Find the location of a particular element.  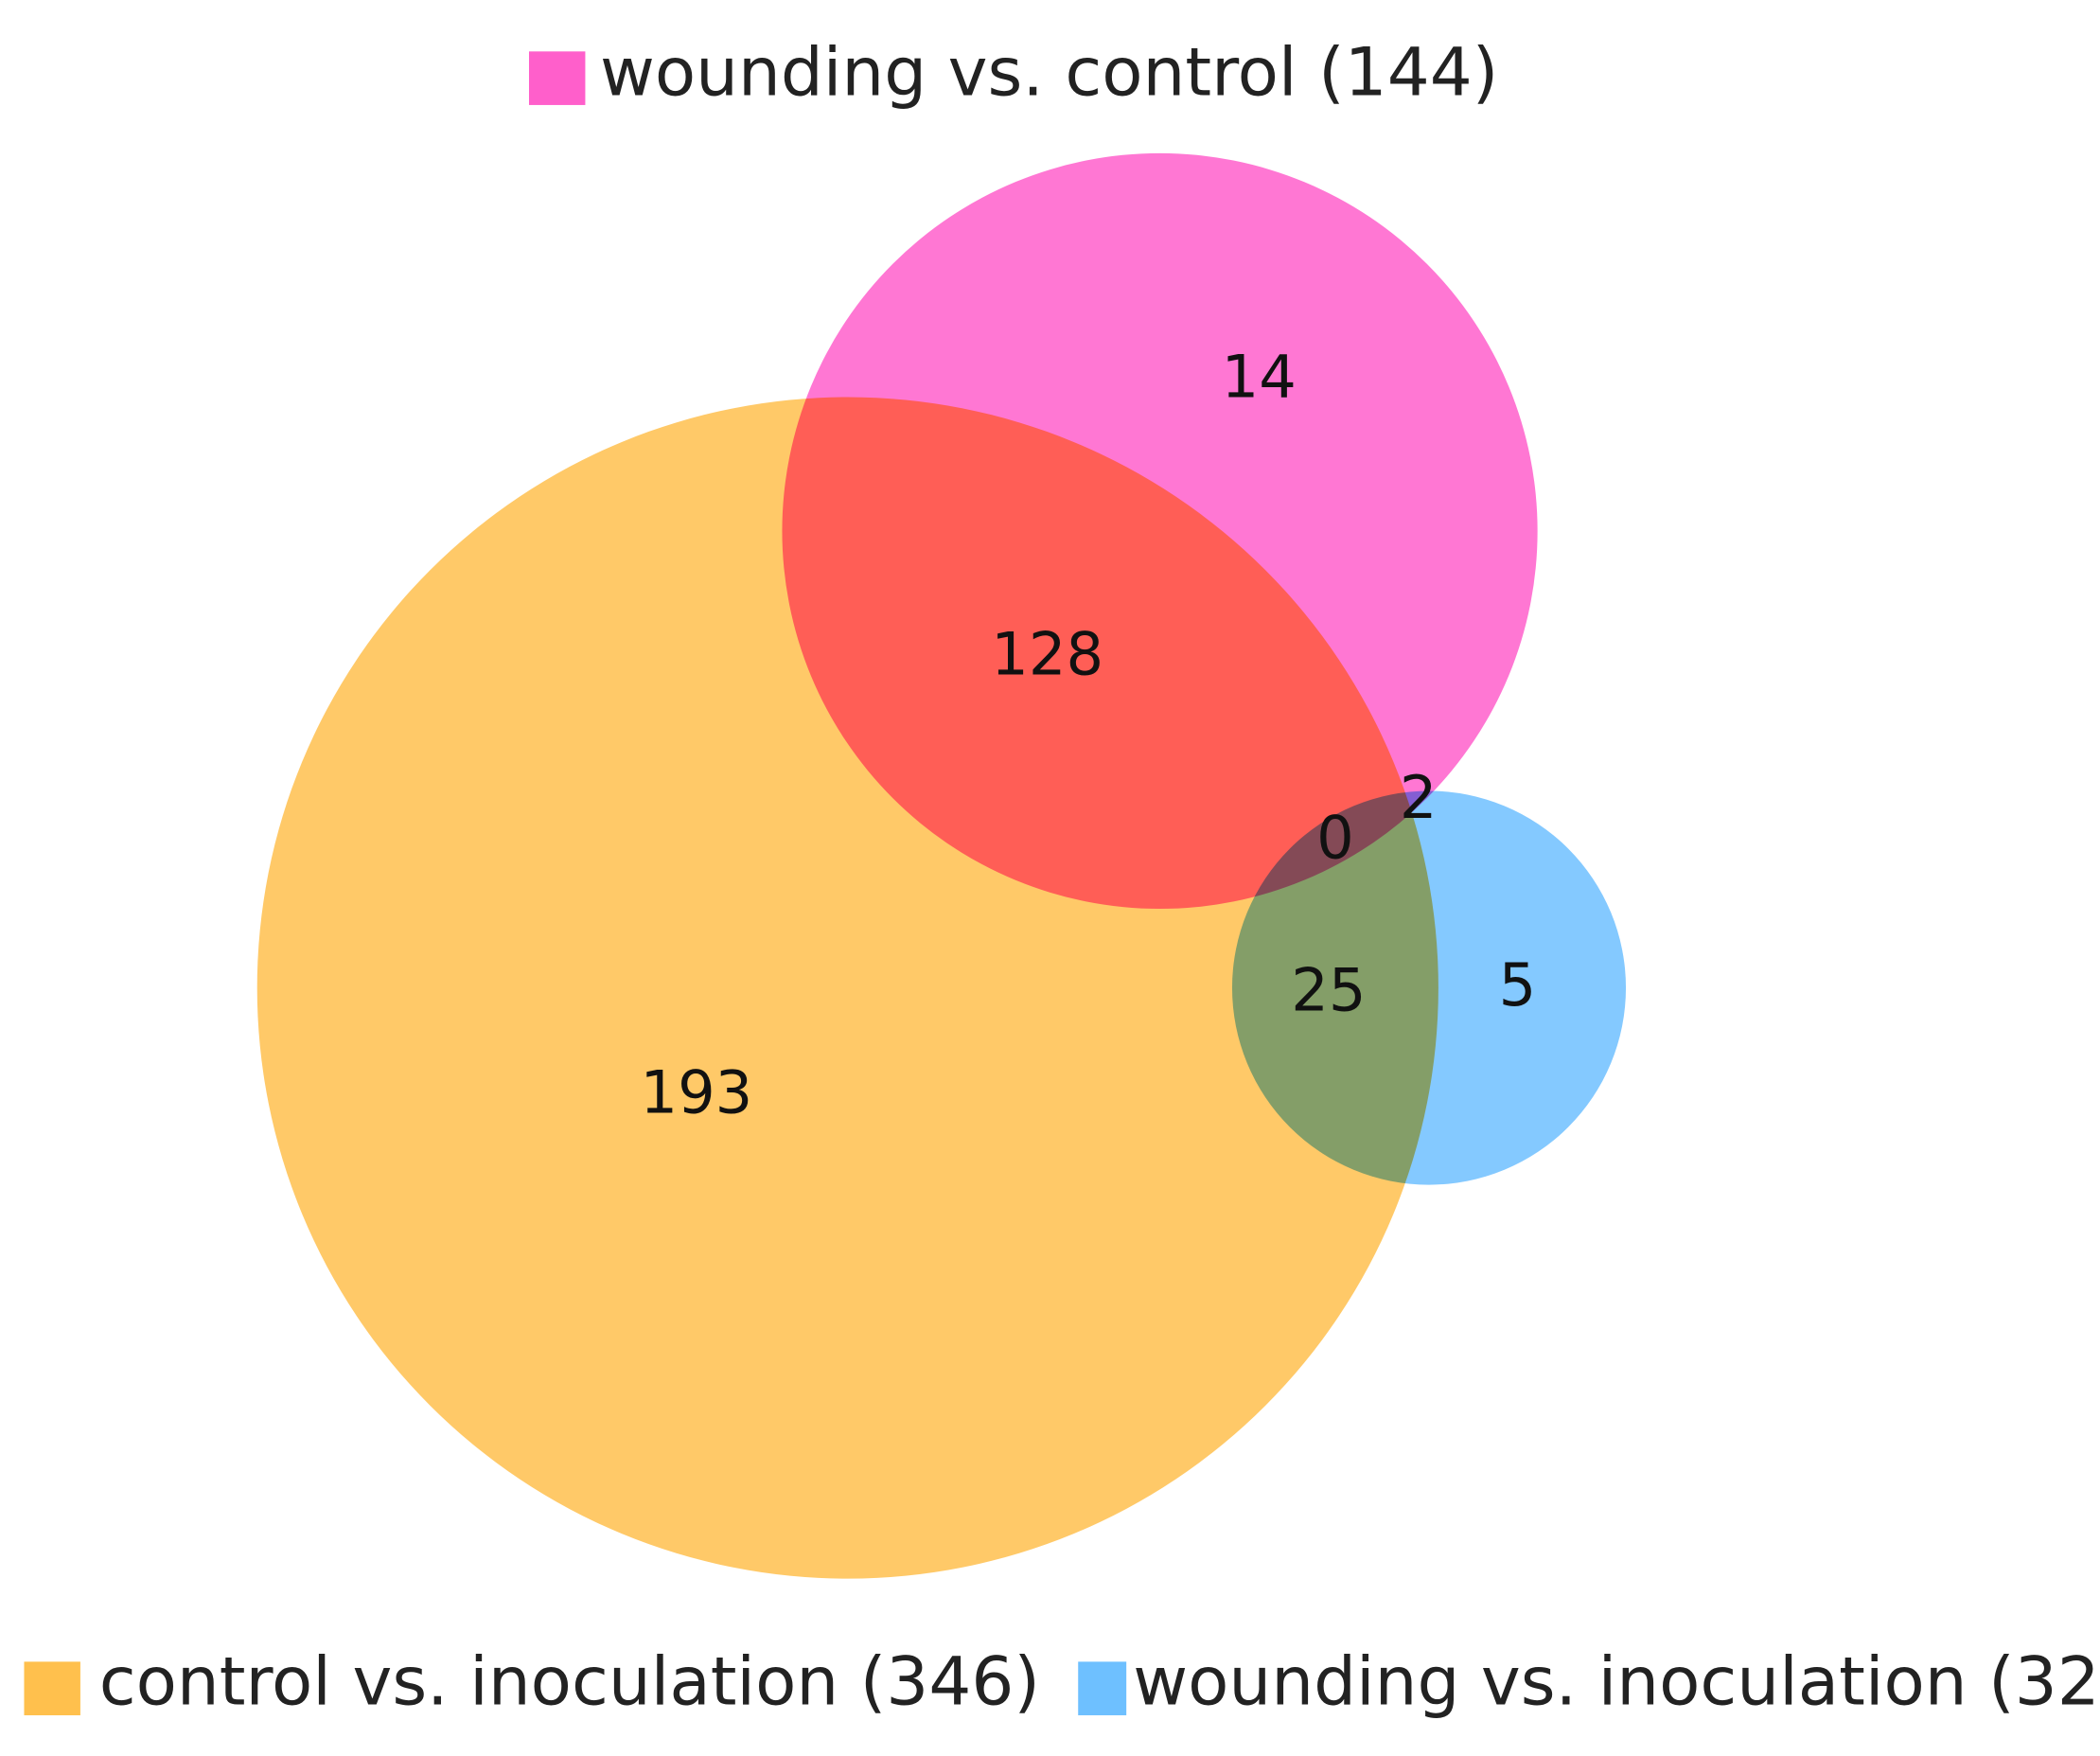

legend-label: wounding vs. inoculation (32) is located at coordinates (1616, 1680).